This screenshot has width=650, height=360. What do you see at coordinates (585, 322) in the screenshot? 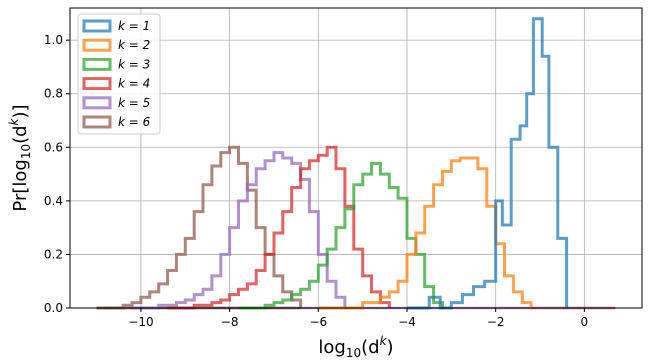
I see `x-tick-label: 0` at bounding box center [585, 322].